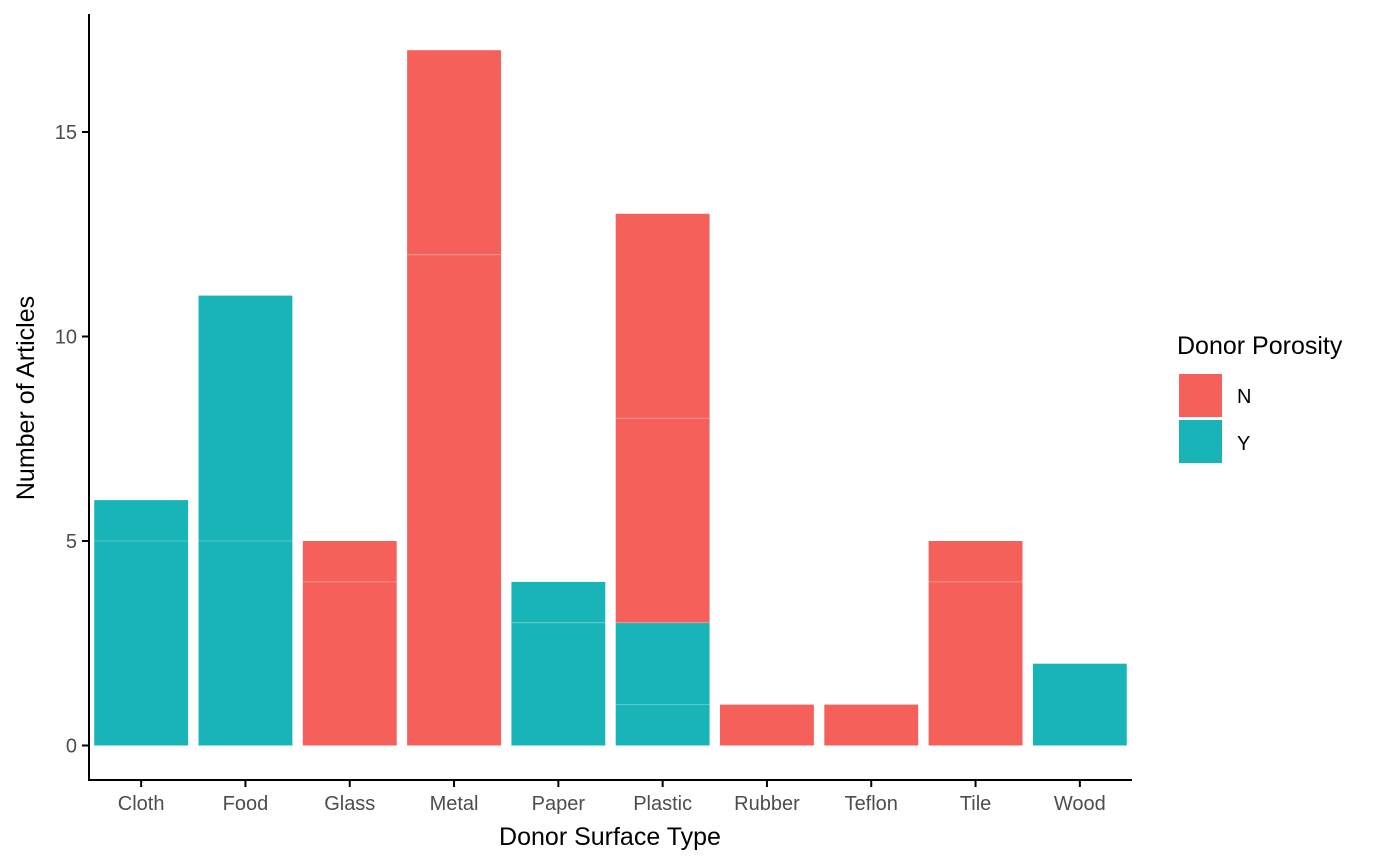  What do you see at coordinates (662, 804) in the screenshot?
I see `x-tick-label-plastic: Plastic` at bounding box center [662, 804].